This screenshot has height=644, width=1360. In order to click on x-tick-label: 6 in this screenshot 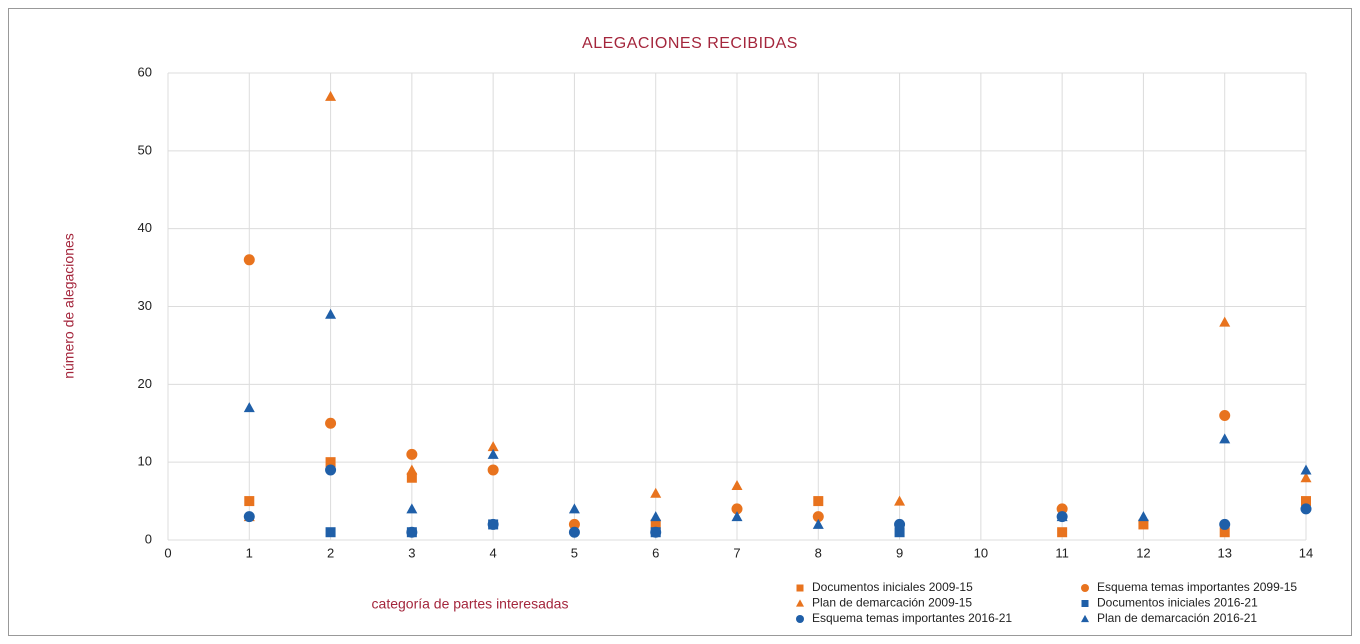, I will do `click(655, 552)`.